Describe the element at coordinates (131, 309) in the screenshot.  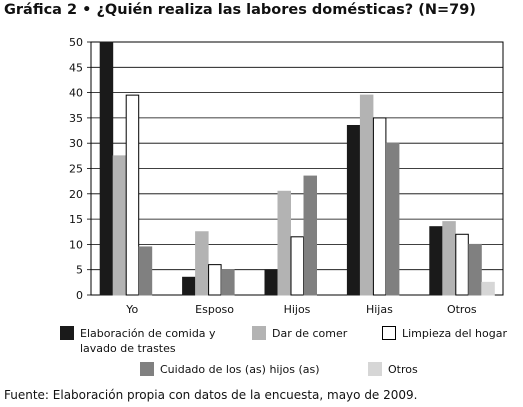
I see `x-tick-label-yo: Yo` at that location.